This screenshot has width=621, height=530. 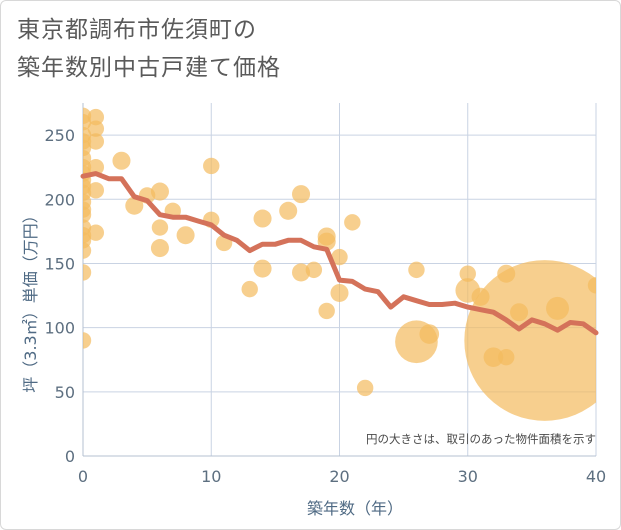 I want to click on y-tick-150: 150, so click(x=59, y=263).